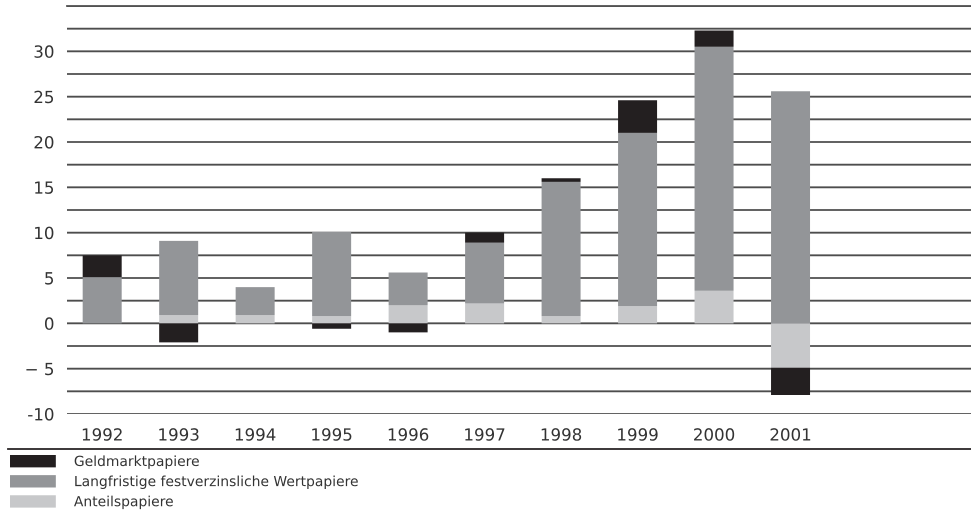  What do you see at coordinates (714, 434) in the screenshot?
I see `x-tick-label: 2000` at bounding box center [714, 434].